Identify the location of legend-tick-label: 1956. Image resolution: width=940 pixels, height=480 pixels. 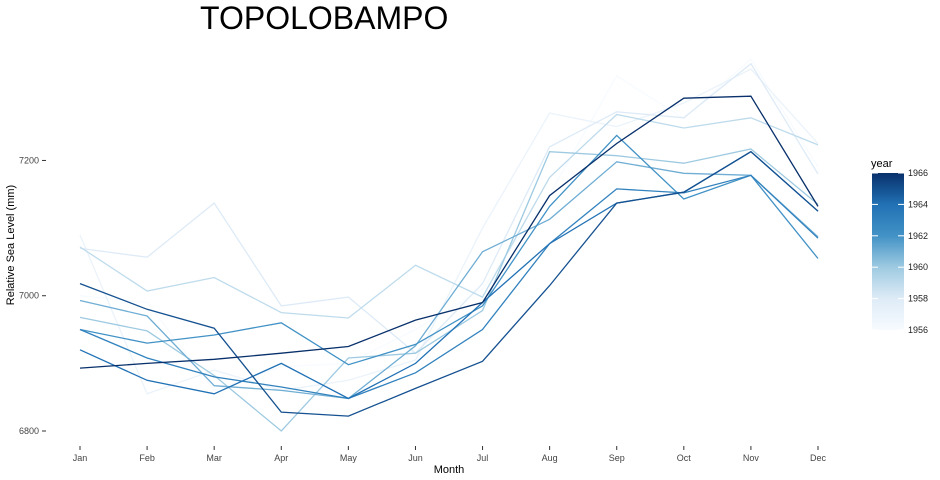
(918, 330).